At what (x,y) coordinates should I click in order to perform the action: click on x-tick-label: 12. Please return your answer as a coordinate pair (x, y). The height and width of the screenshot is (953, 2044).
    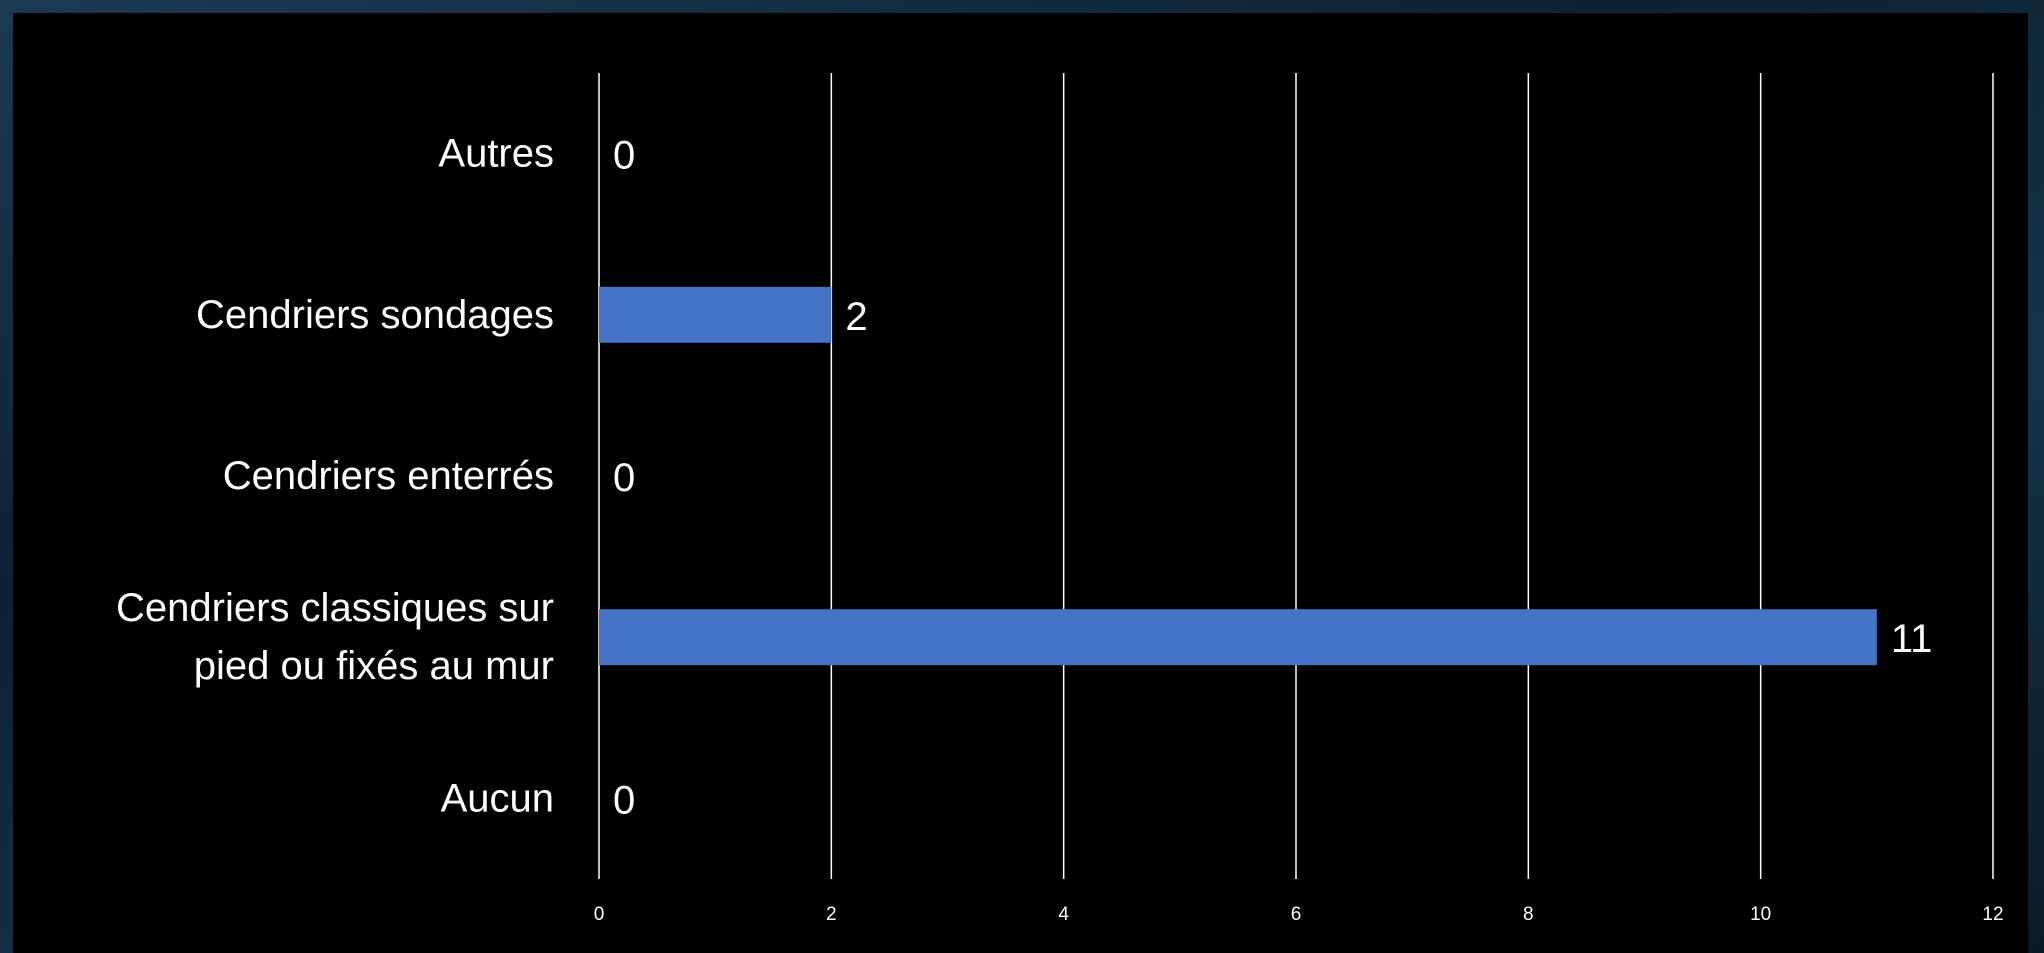
    Looking at the image, I should click on (1992, 914).